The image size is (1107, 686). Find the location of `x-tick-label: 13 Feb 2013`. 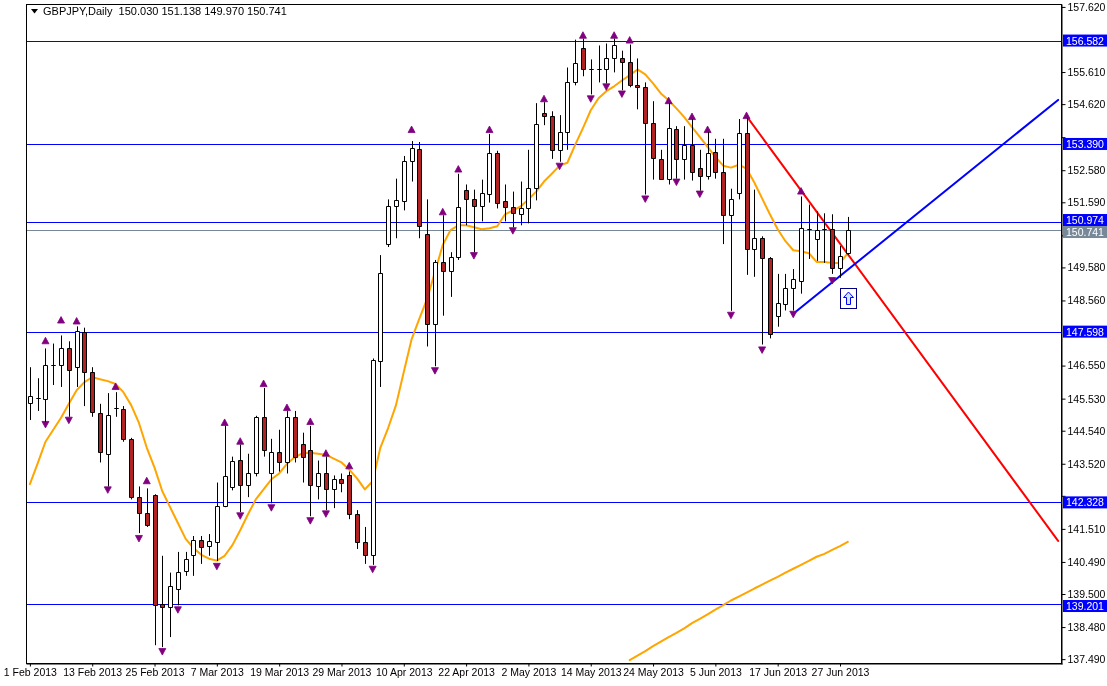

x-tick-label: 13 Feb 2013 is located at coordinates (93, 671).